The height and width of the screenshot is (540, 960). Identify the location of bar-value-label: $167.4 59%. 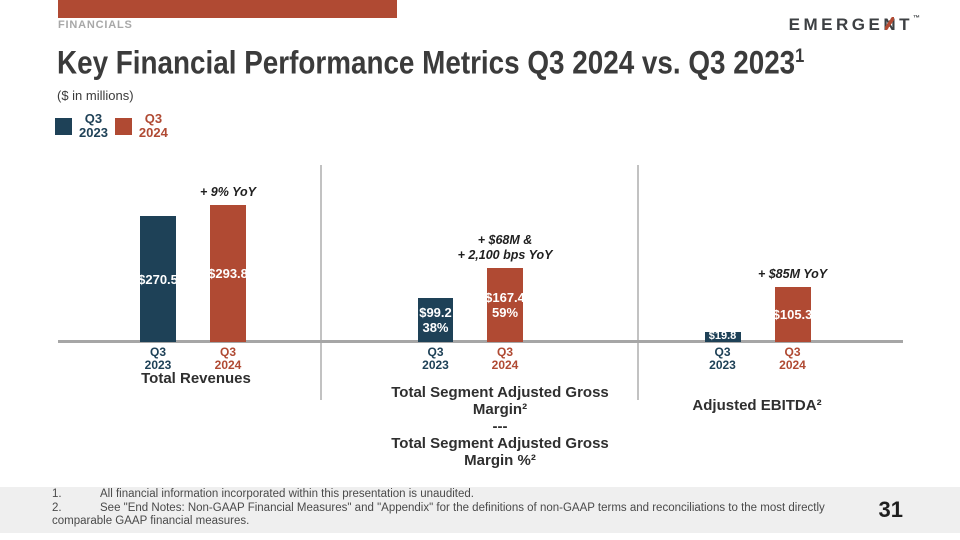
(505, 304).